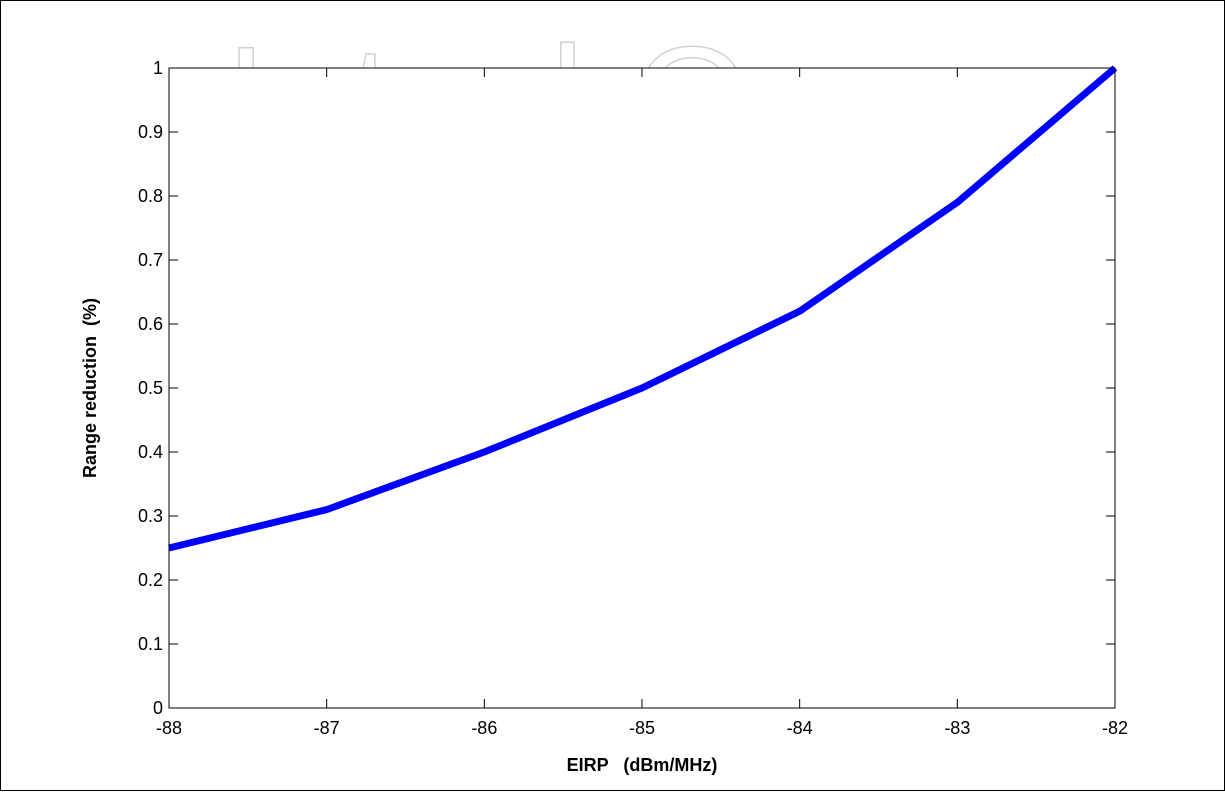 The height and width of the screenshot is (792, 1225). Describe the element at coordinates (150, 324) in the screenshot. I see `y-tick-label: 0.6` at that location.